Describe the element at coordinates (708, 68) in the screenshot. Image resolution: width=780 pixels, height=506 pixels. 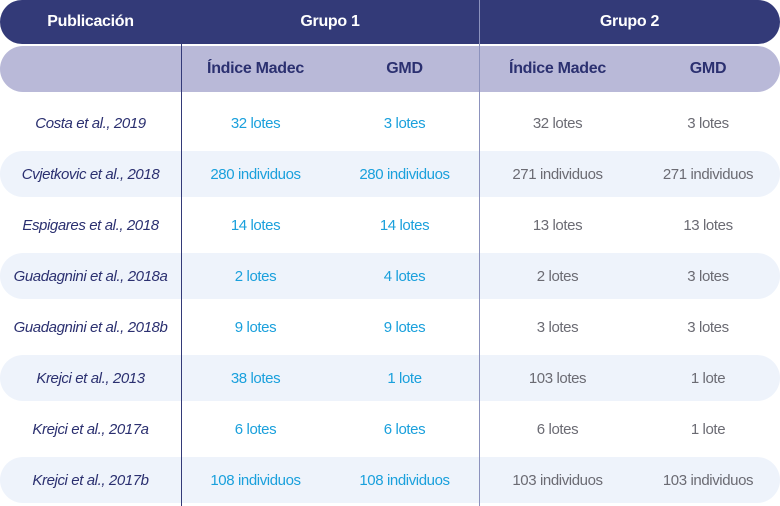
I see `subheader-g2-gmd: GMD` at that location.